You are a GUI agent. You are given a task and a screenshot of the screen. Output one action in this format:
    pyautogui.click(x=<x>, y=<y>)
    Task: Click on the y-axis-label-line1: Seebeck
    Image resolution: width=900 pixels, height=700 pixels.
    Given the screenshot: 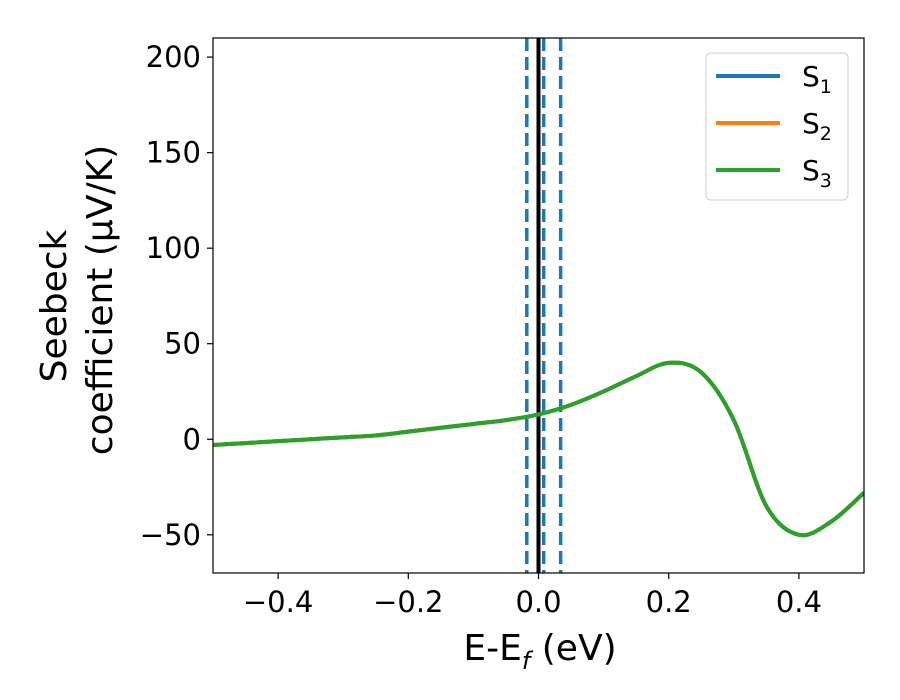 What is the action you would take?
    pyautogui.click(x=54, y=305)
    